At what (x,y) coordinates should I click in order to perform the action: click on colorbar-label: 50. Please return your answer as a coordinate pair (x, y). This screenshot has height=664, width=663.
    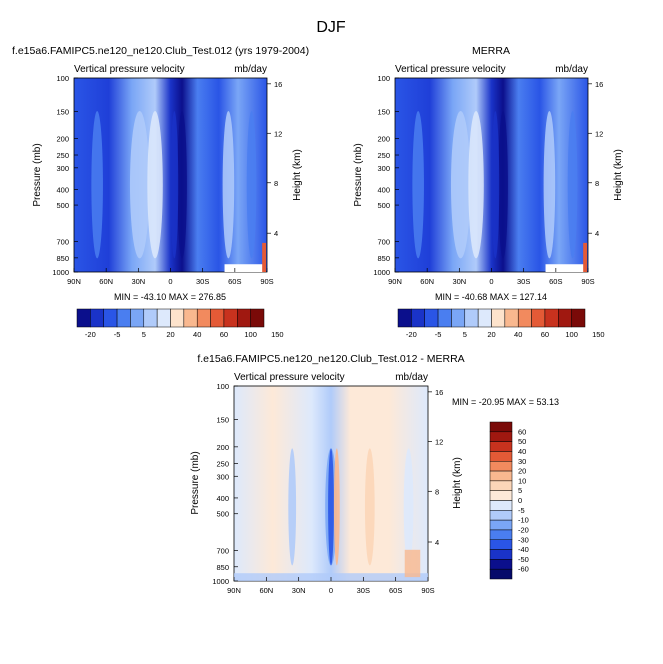
    Looking at the image, I should click on (522, 441).